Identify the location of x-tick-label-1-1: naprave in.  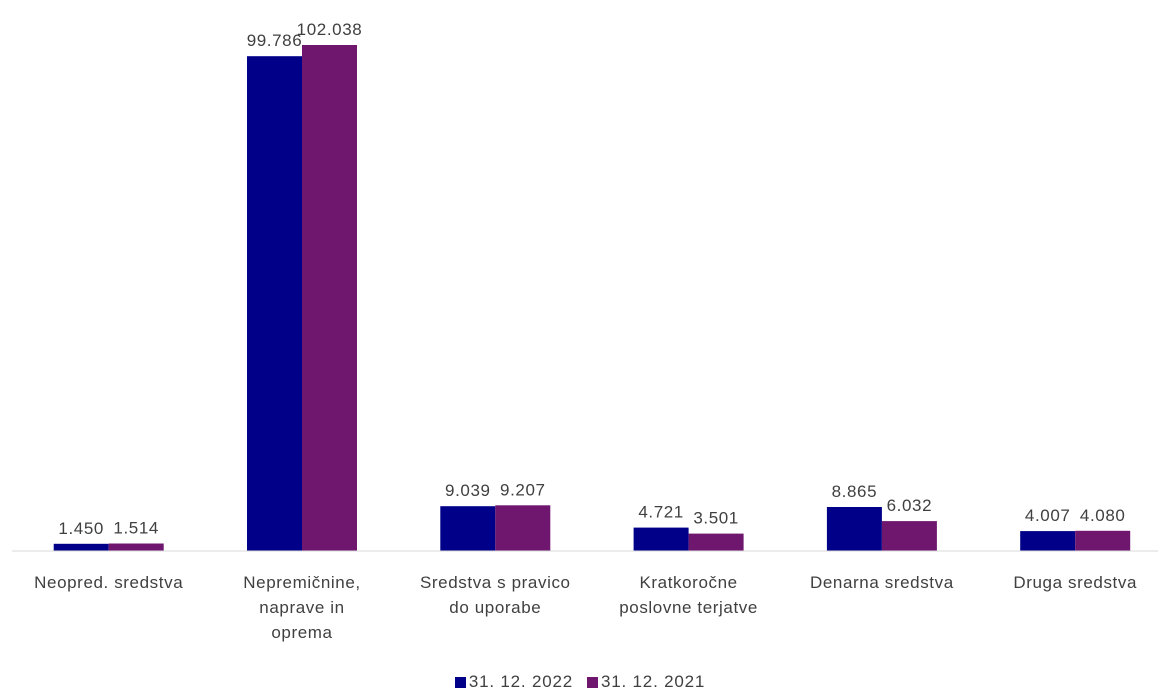
(301, 607).